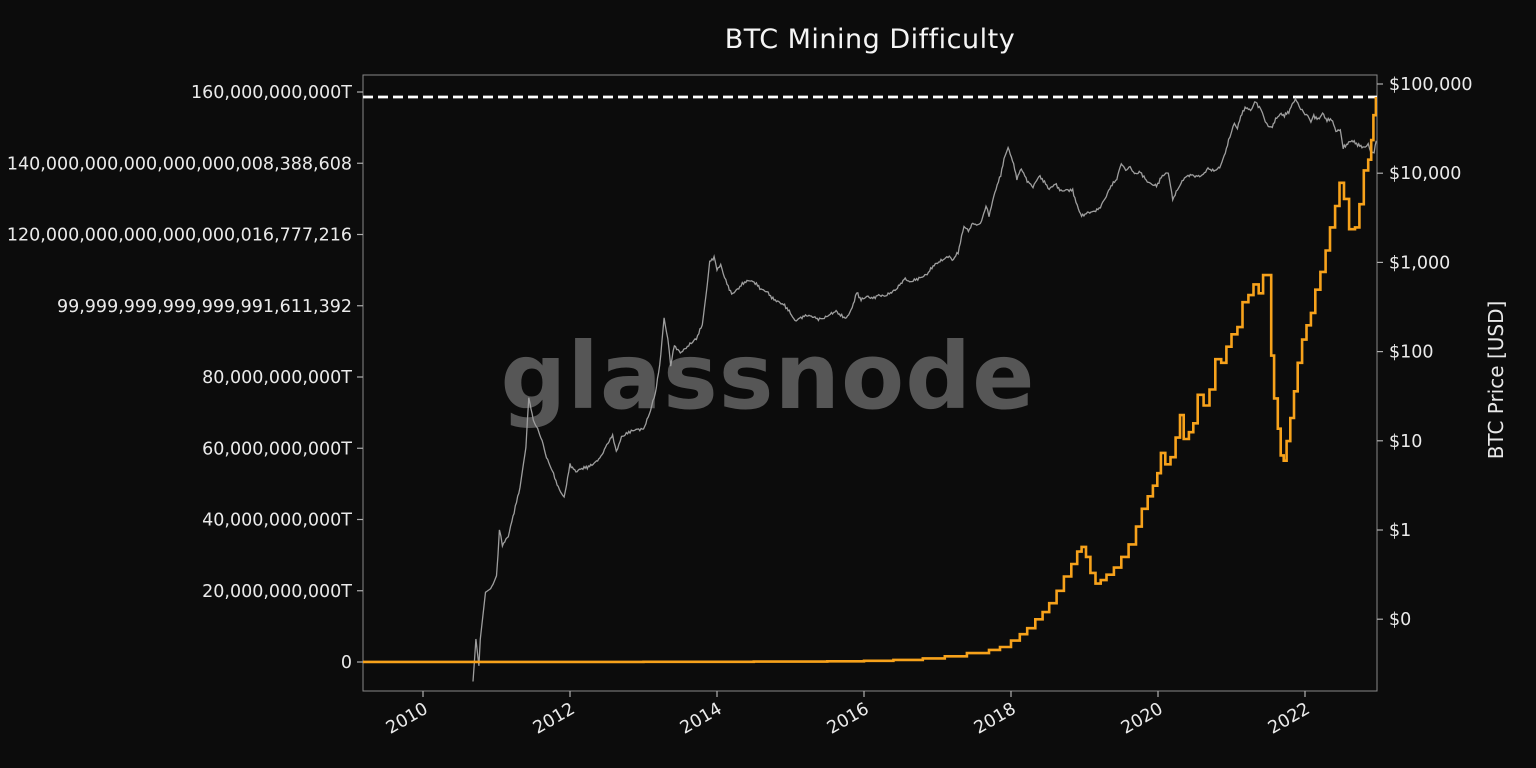 The height and width of the screenshot is (768, 1536). I want to click on left-tick-label: 40,000,000,000T, so click(277, 521).